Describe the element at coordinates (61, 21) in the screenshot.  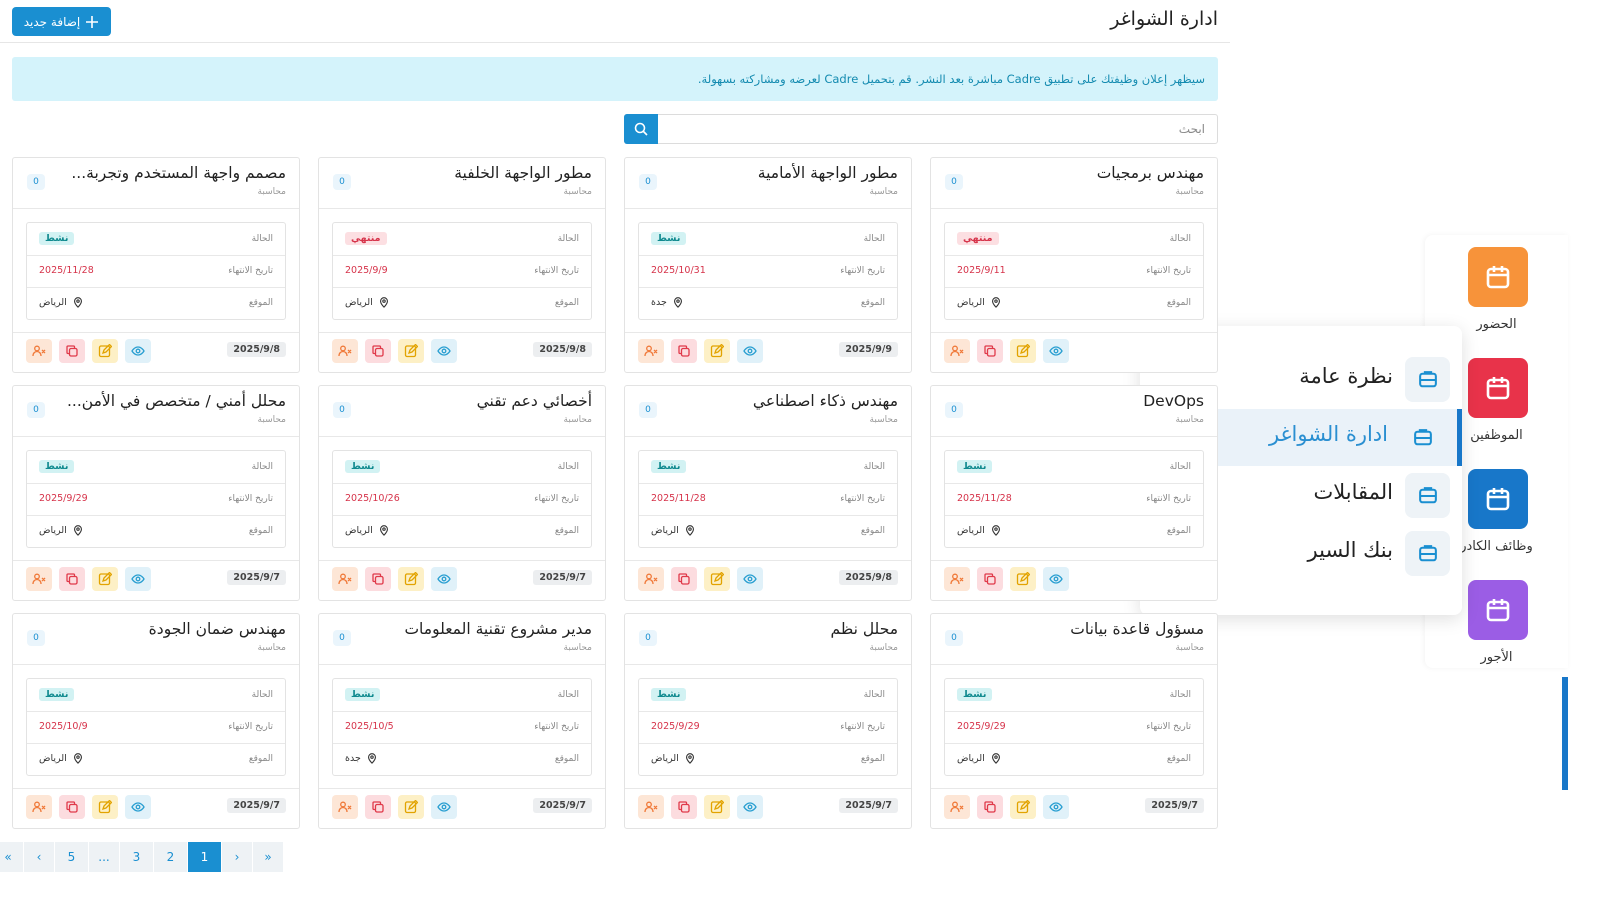
I see `add-button: إضافة جديد` at that location.